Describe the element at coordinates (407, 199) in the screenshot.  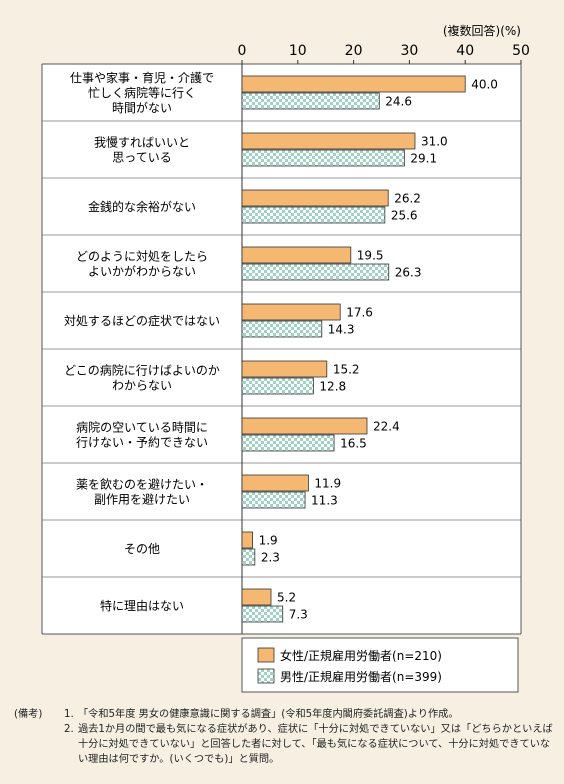
I see `value-label-female: 26.2` at that location.